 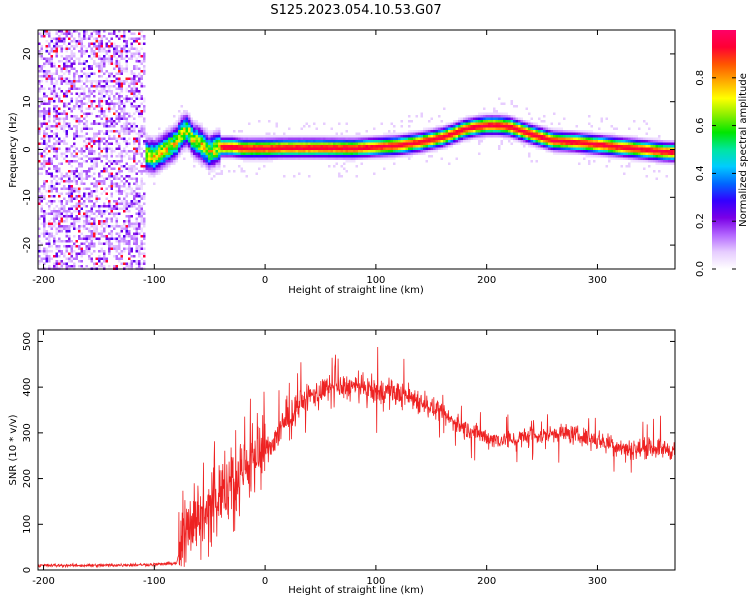 I want to click on spectrogram-cell-1995, so click(x=134, y=88).